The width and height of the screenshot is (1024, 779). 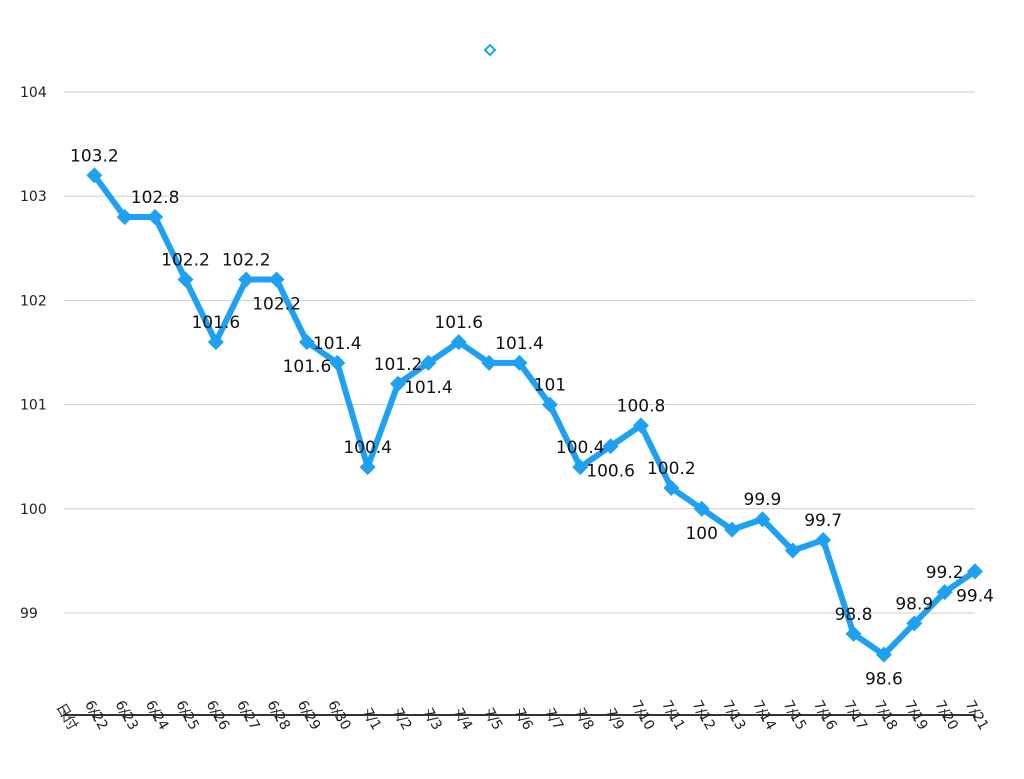 What do you see at coordinates (371, 719) in the screenshot?
I see `x-tick-label: 7/1` at bounding box center [371, 719].